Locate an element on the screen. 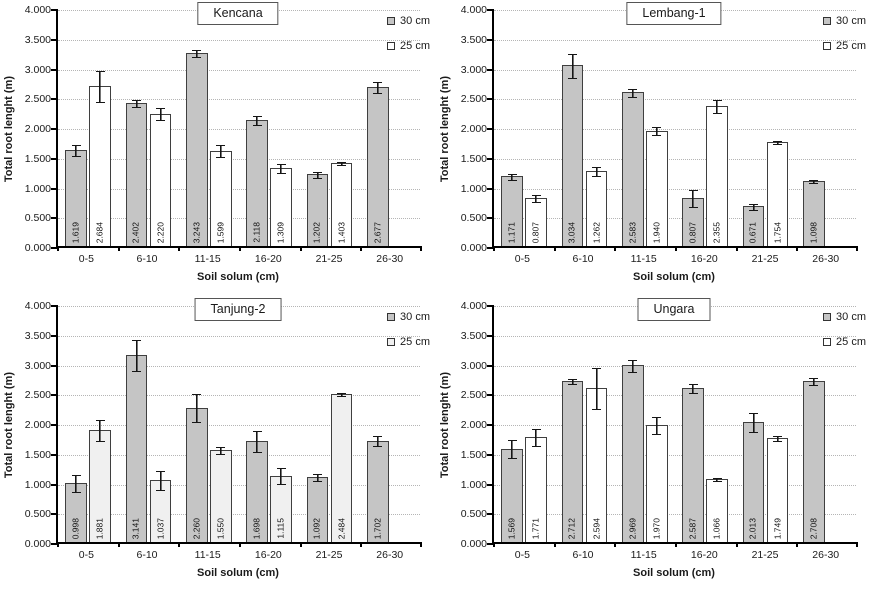 Image resolution: width=872 pixels, height=591 pixels. category-group: 3.141 1.037 is located at coordinates (148, 424).